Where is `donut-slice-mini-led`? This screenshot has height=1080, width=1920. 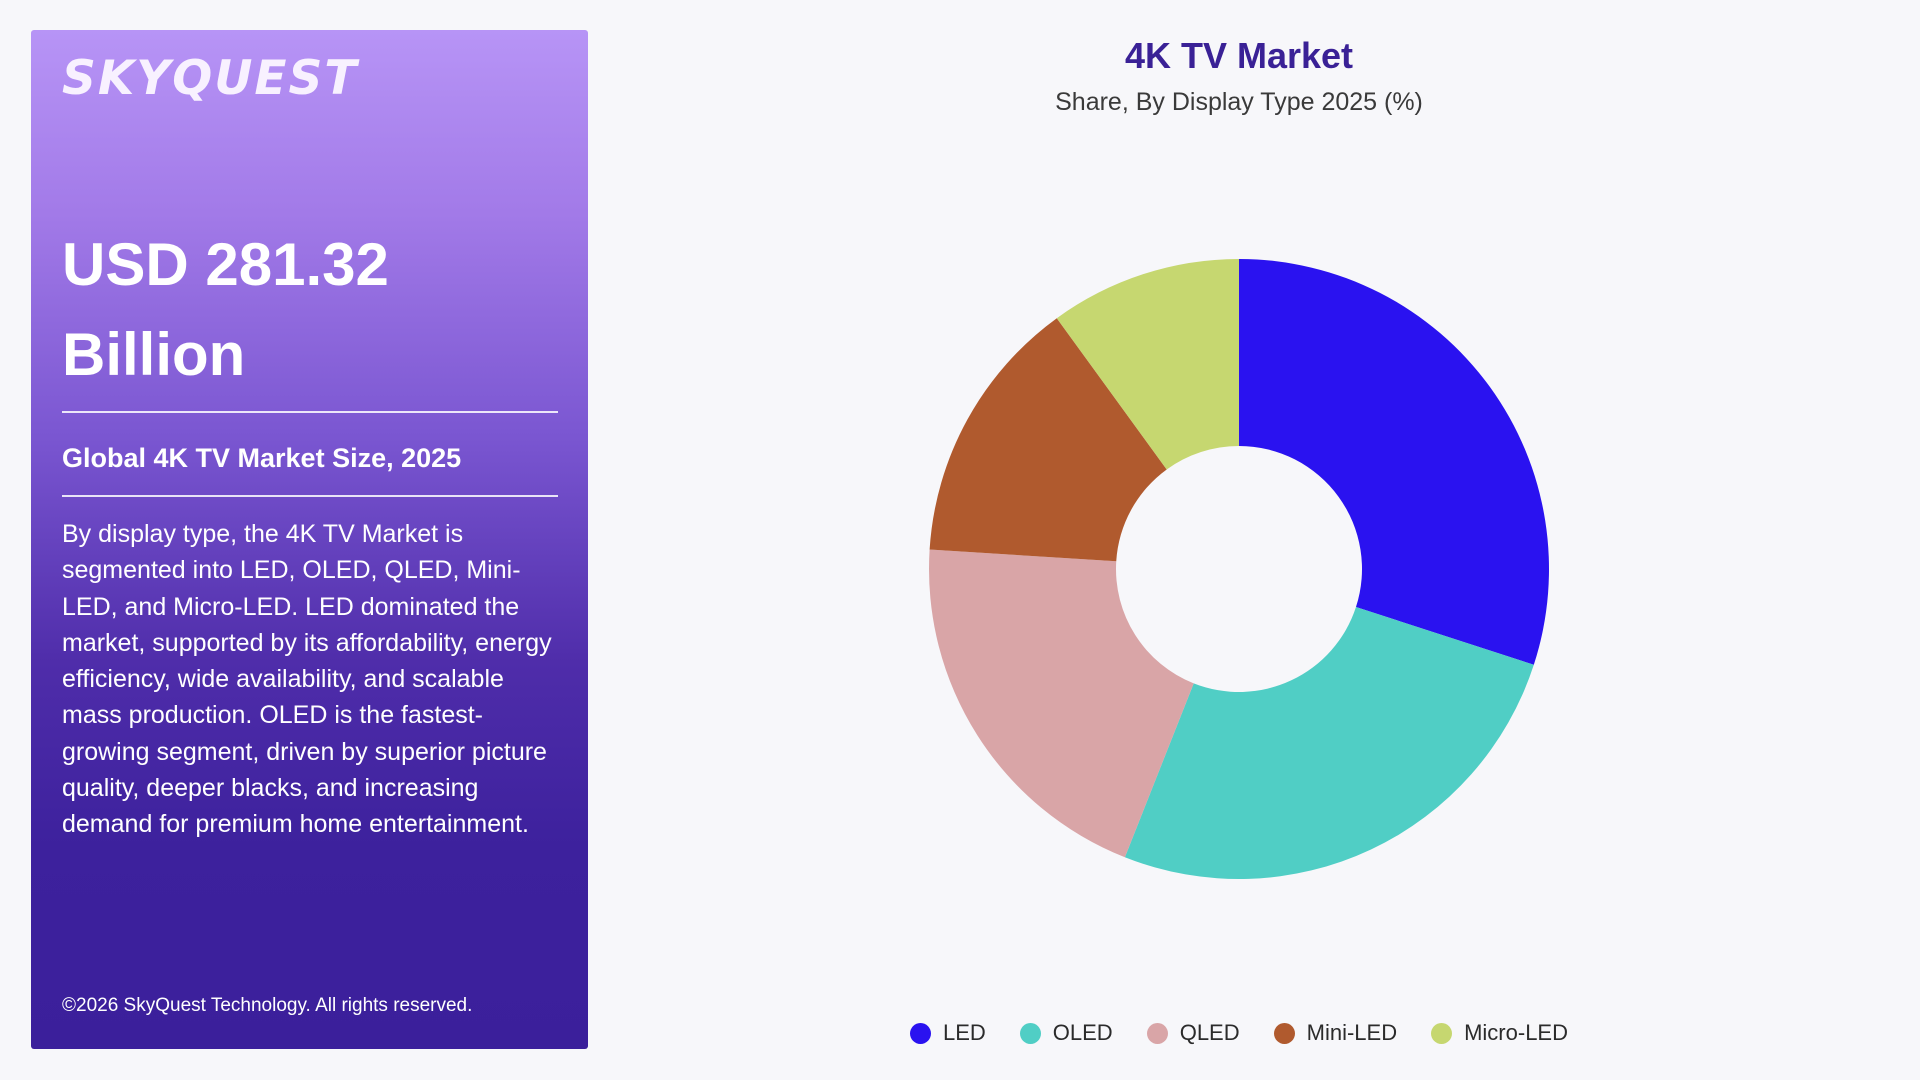 donut-slice-mini-led is located at coordinates (1048, 440).